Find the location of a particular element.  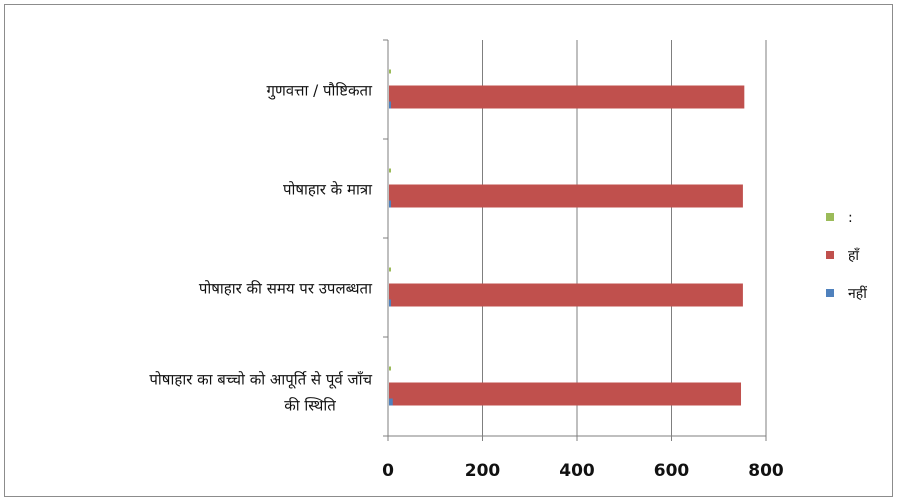

x-tick-label-600: 600 is located at coordinates (672, 471).